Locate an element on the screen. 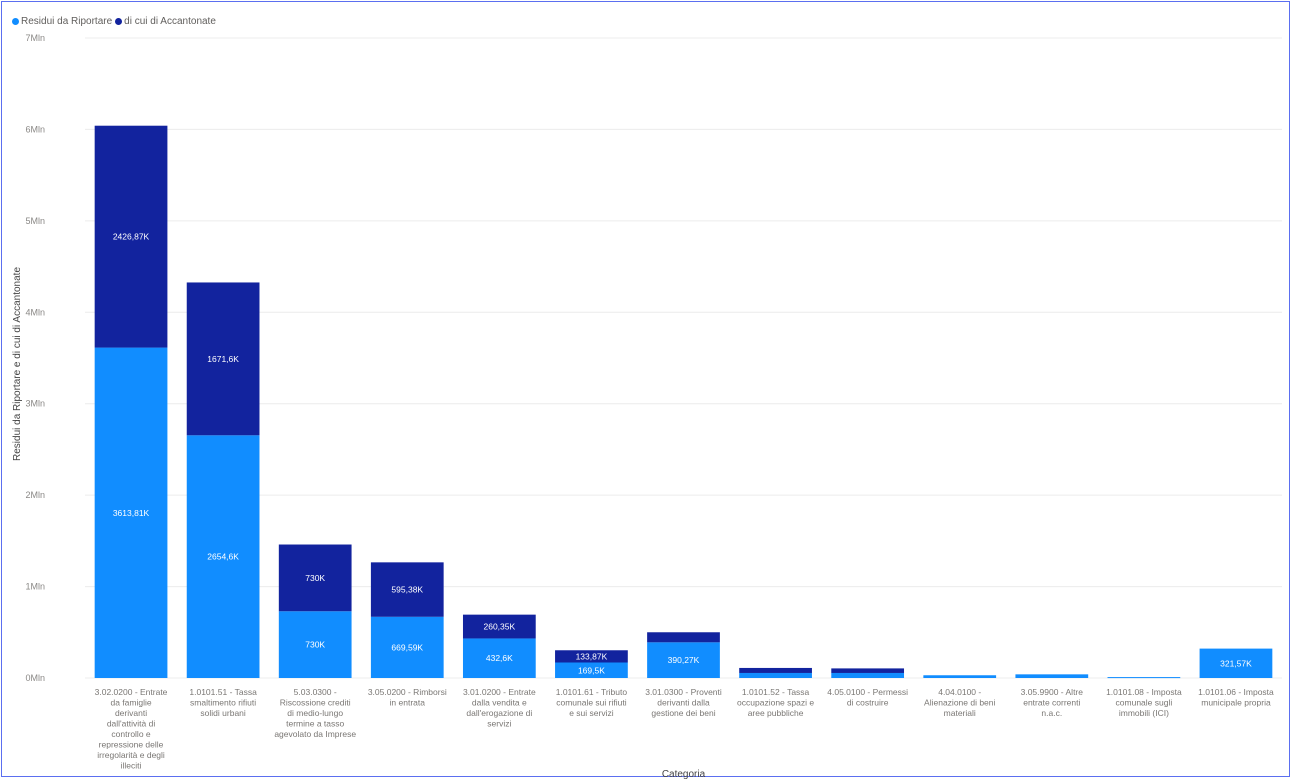 Image resolution: width=1293 pixels, height=780 pixels. x-tick-label: 3.05.9900 - Altre entrate correnti n.a.c. is located at coordinates (1052, 702).